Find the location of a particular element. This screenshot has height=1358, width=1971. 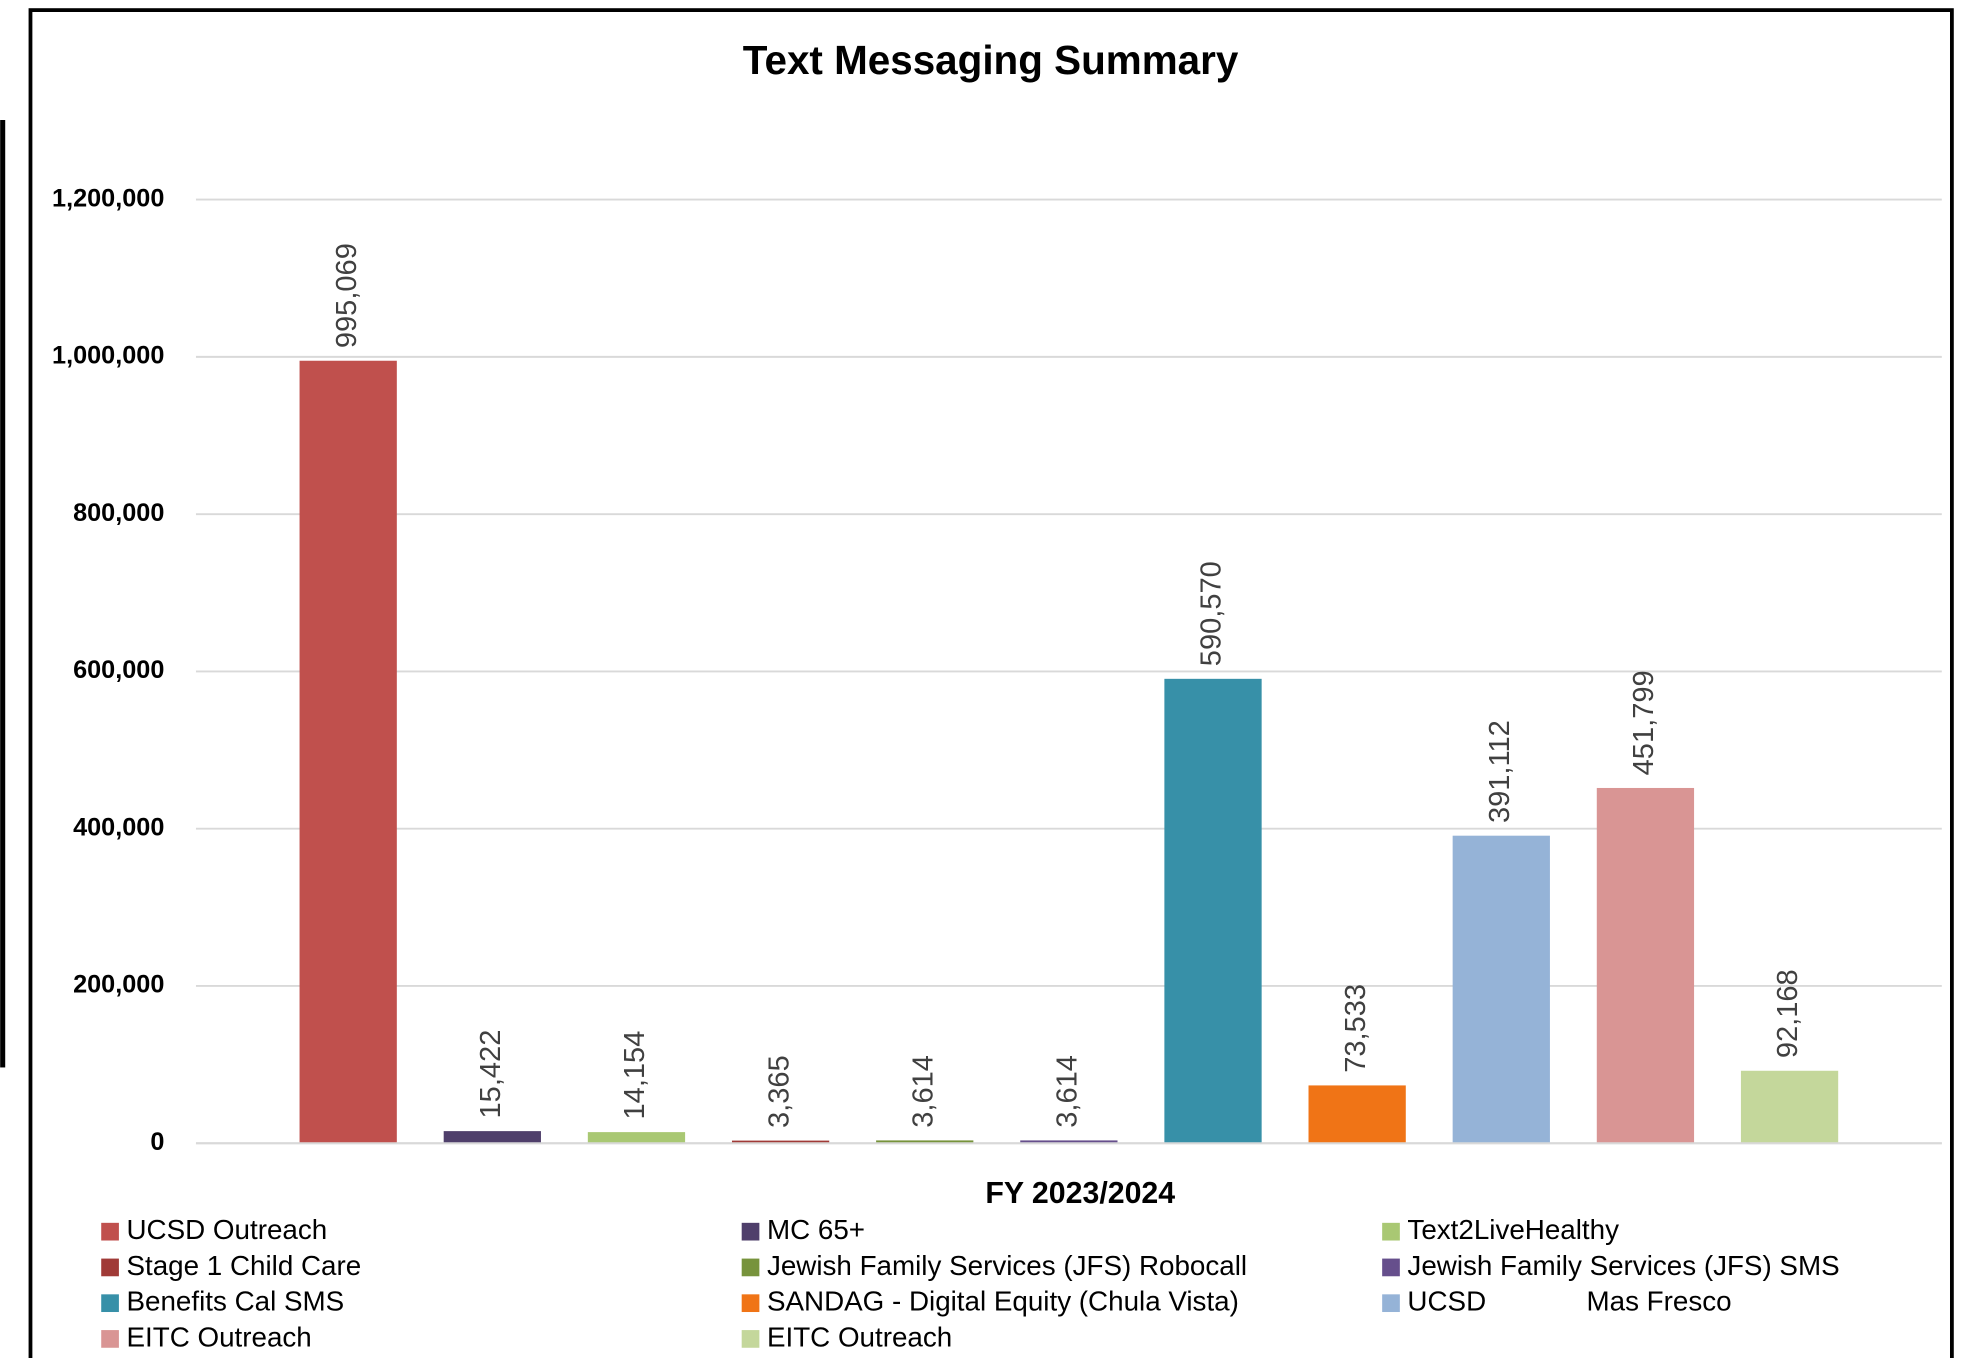

legend-label: UCSD Outreach is located at coordinates (226, 1229).